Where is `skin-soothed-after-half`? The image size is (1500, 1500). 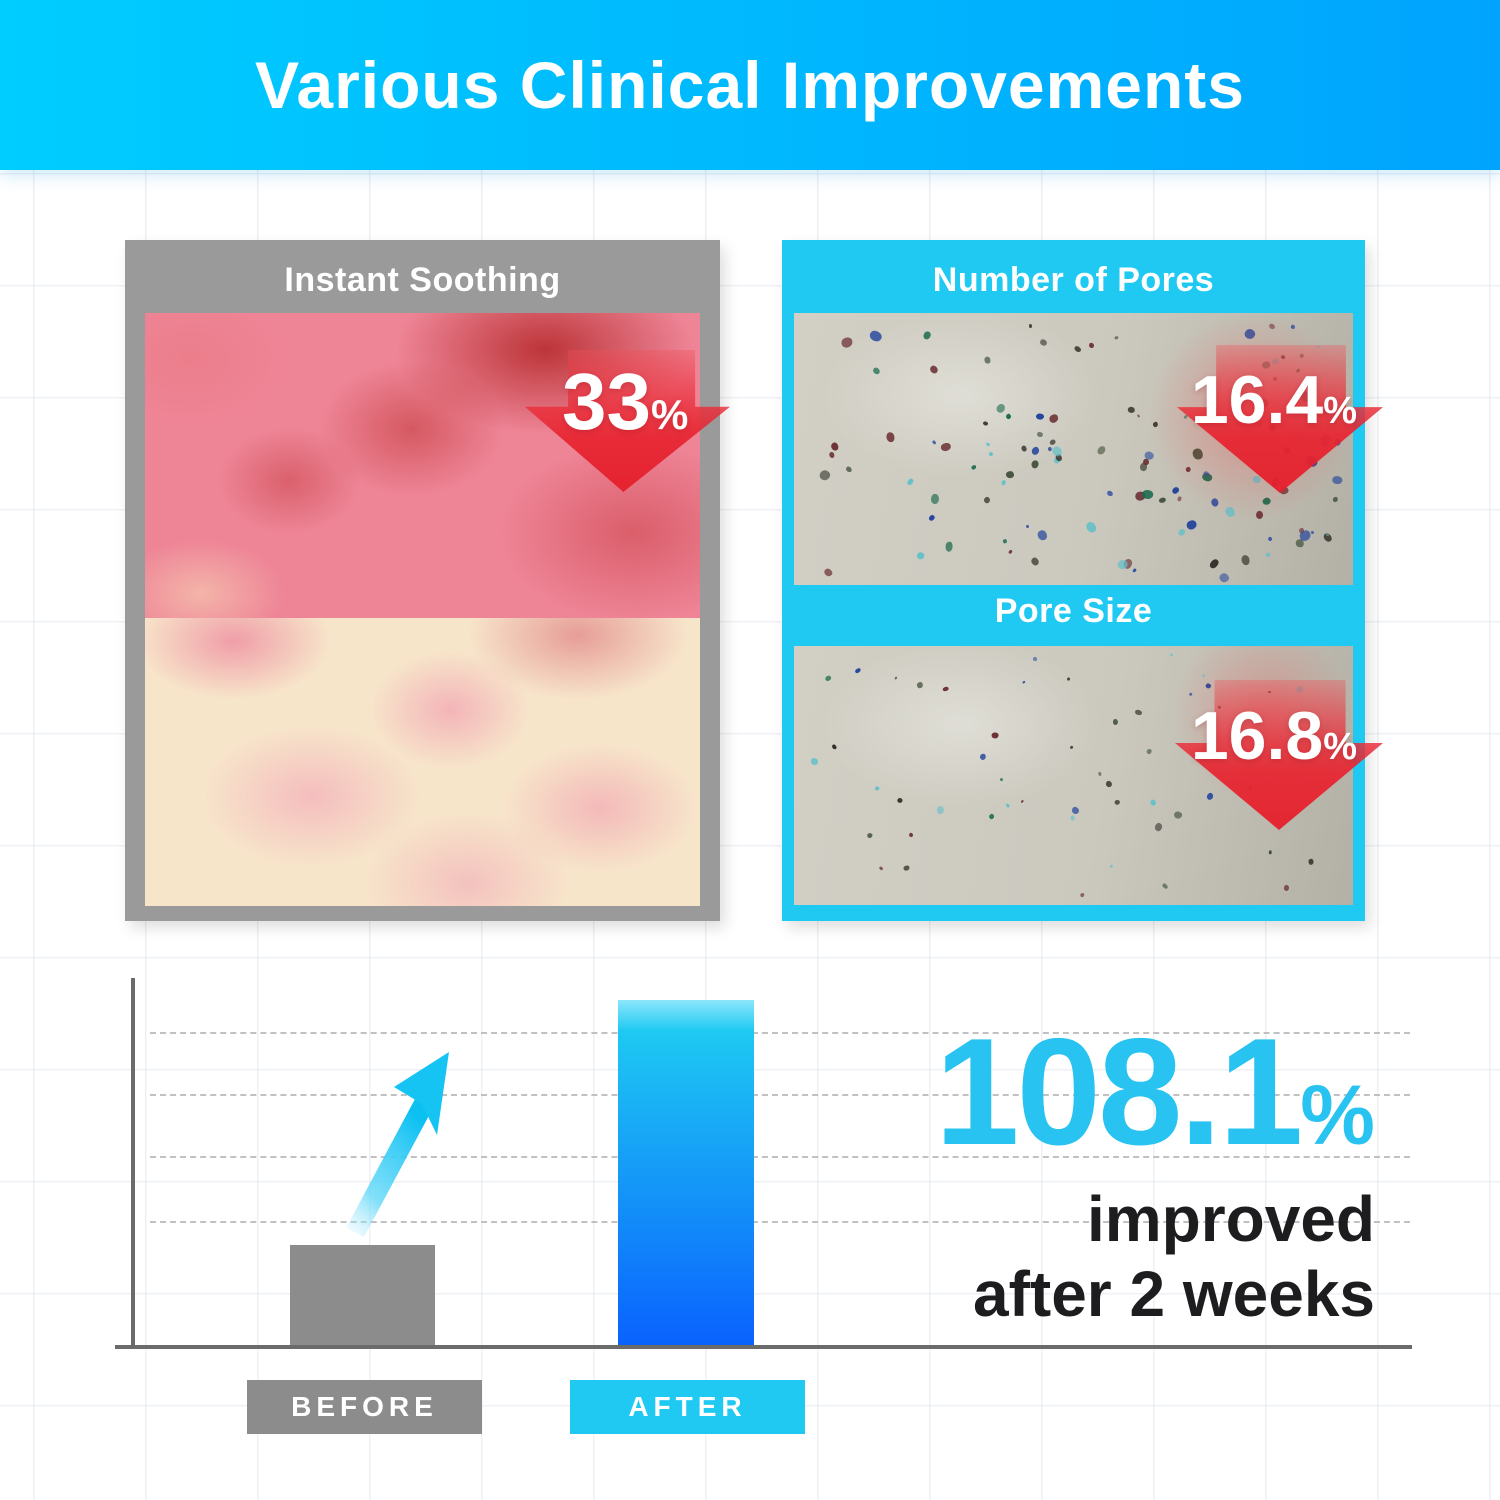
skin-soothed-after-half is located at coordinates (422, 762).